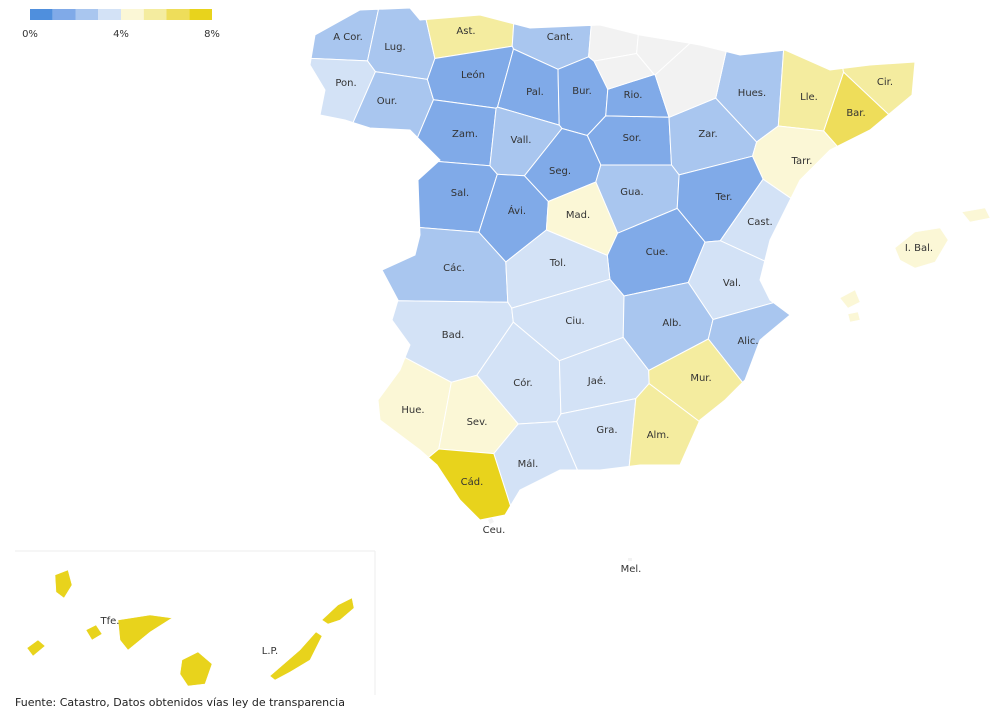 Image resolution: width=1000 pixels, height=717 pixels. I want to click on province-label: Vall., so click(521, 140).